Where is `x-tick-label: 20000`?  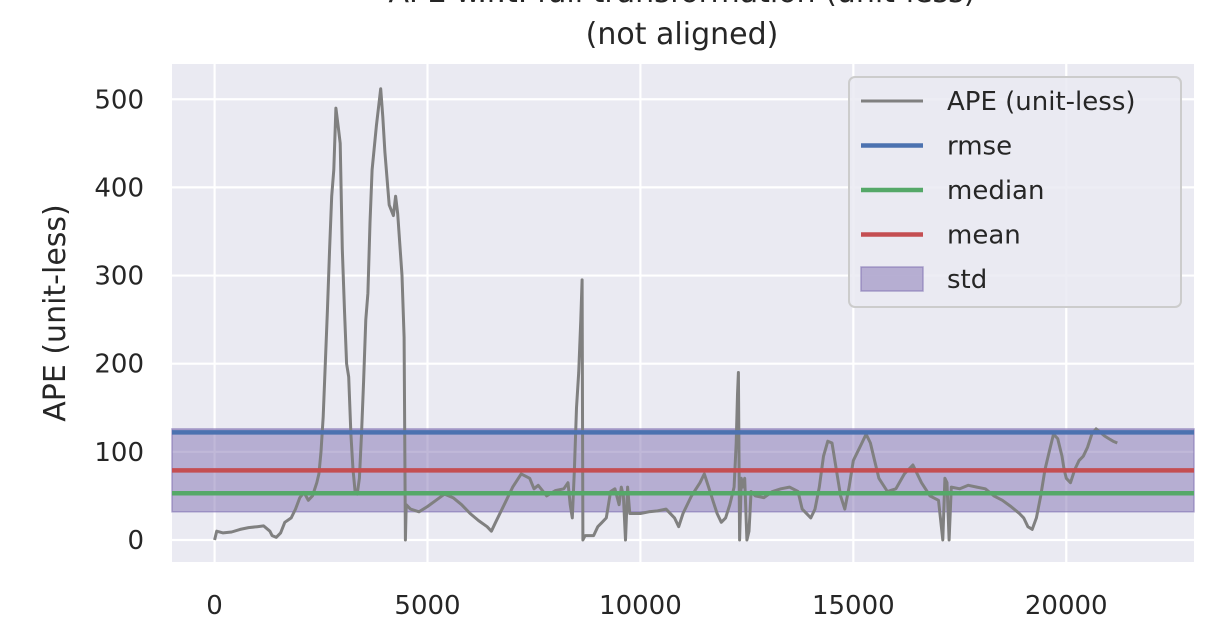 x-tick-label: 20000 is located at coordinates (1066, 606).